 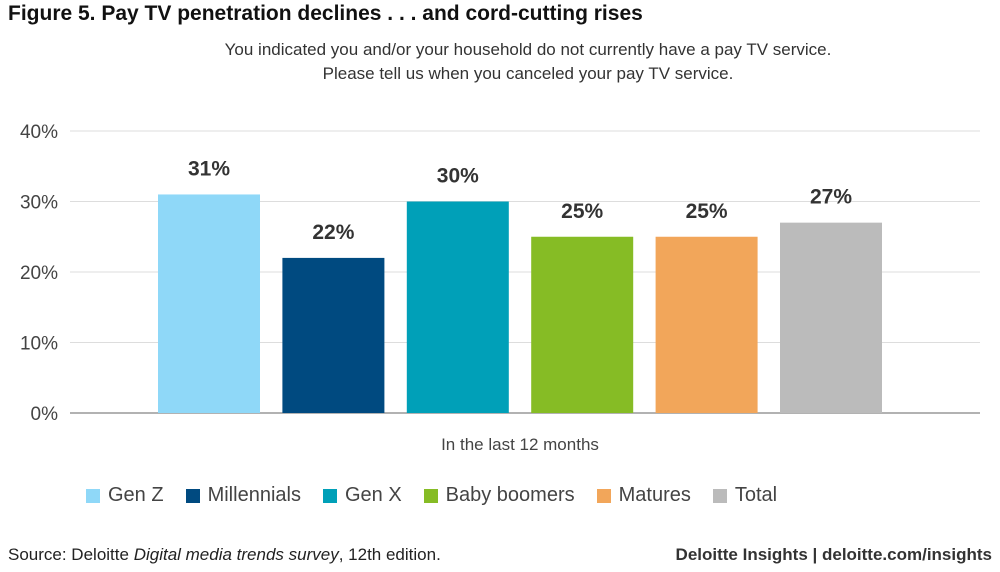 I want to click on legend-item: Matures, so click(x=643, y=495).